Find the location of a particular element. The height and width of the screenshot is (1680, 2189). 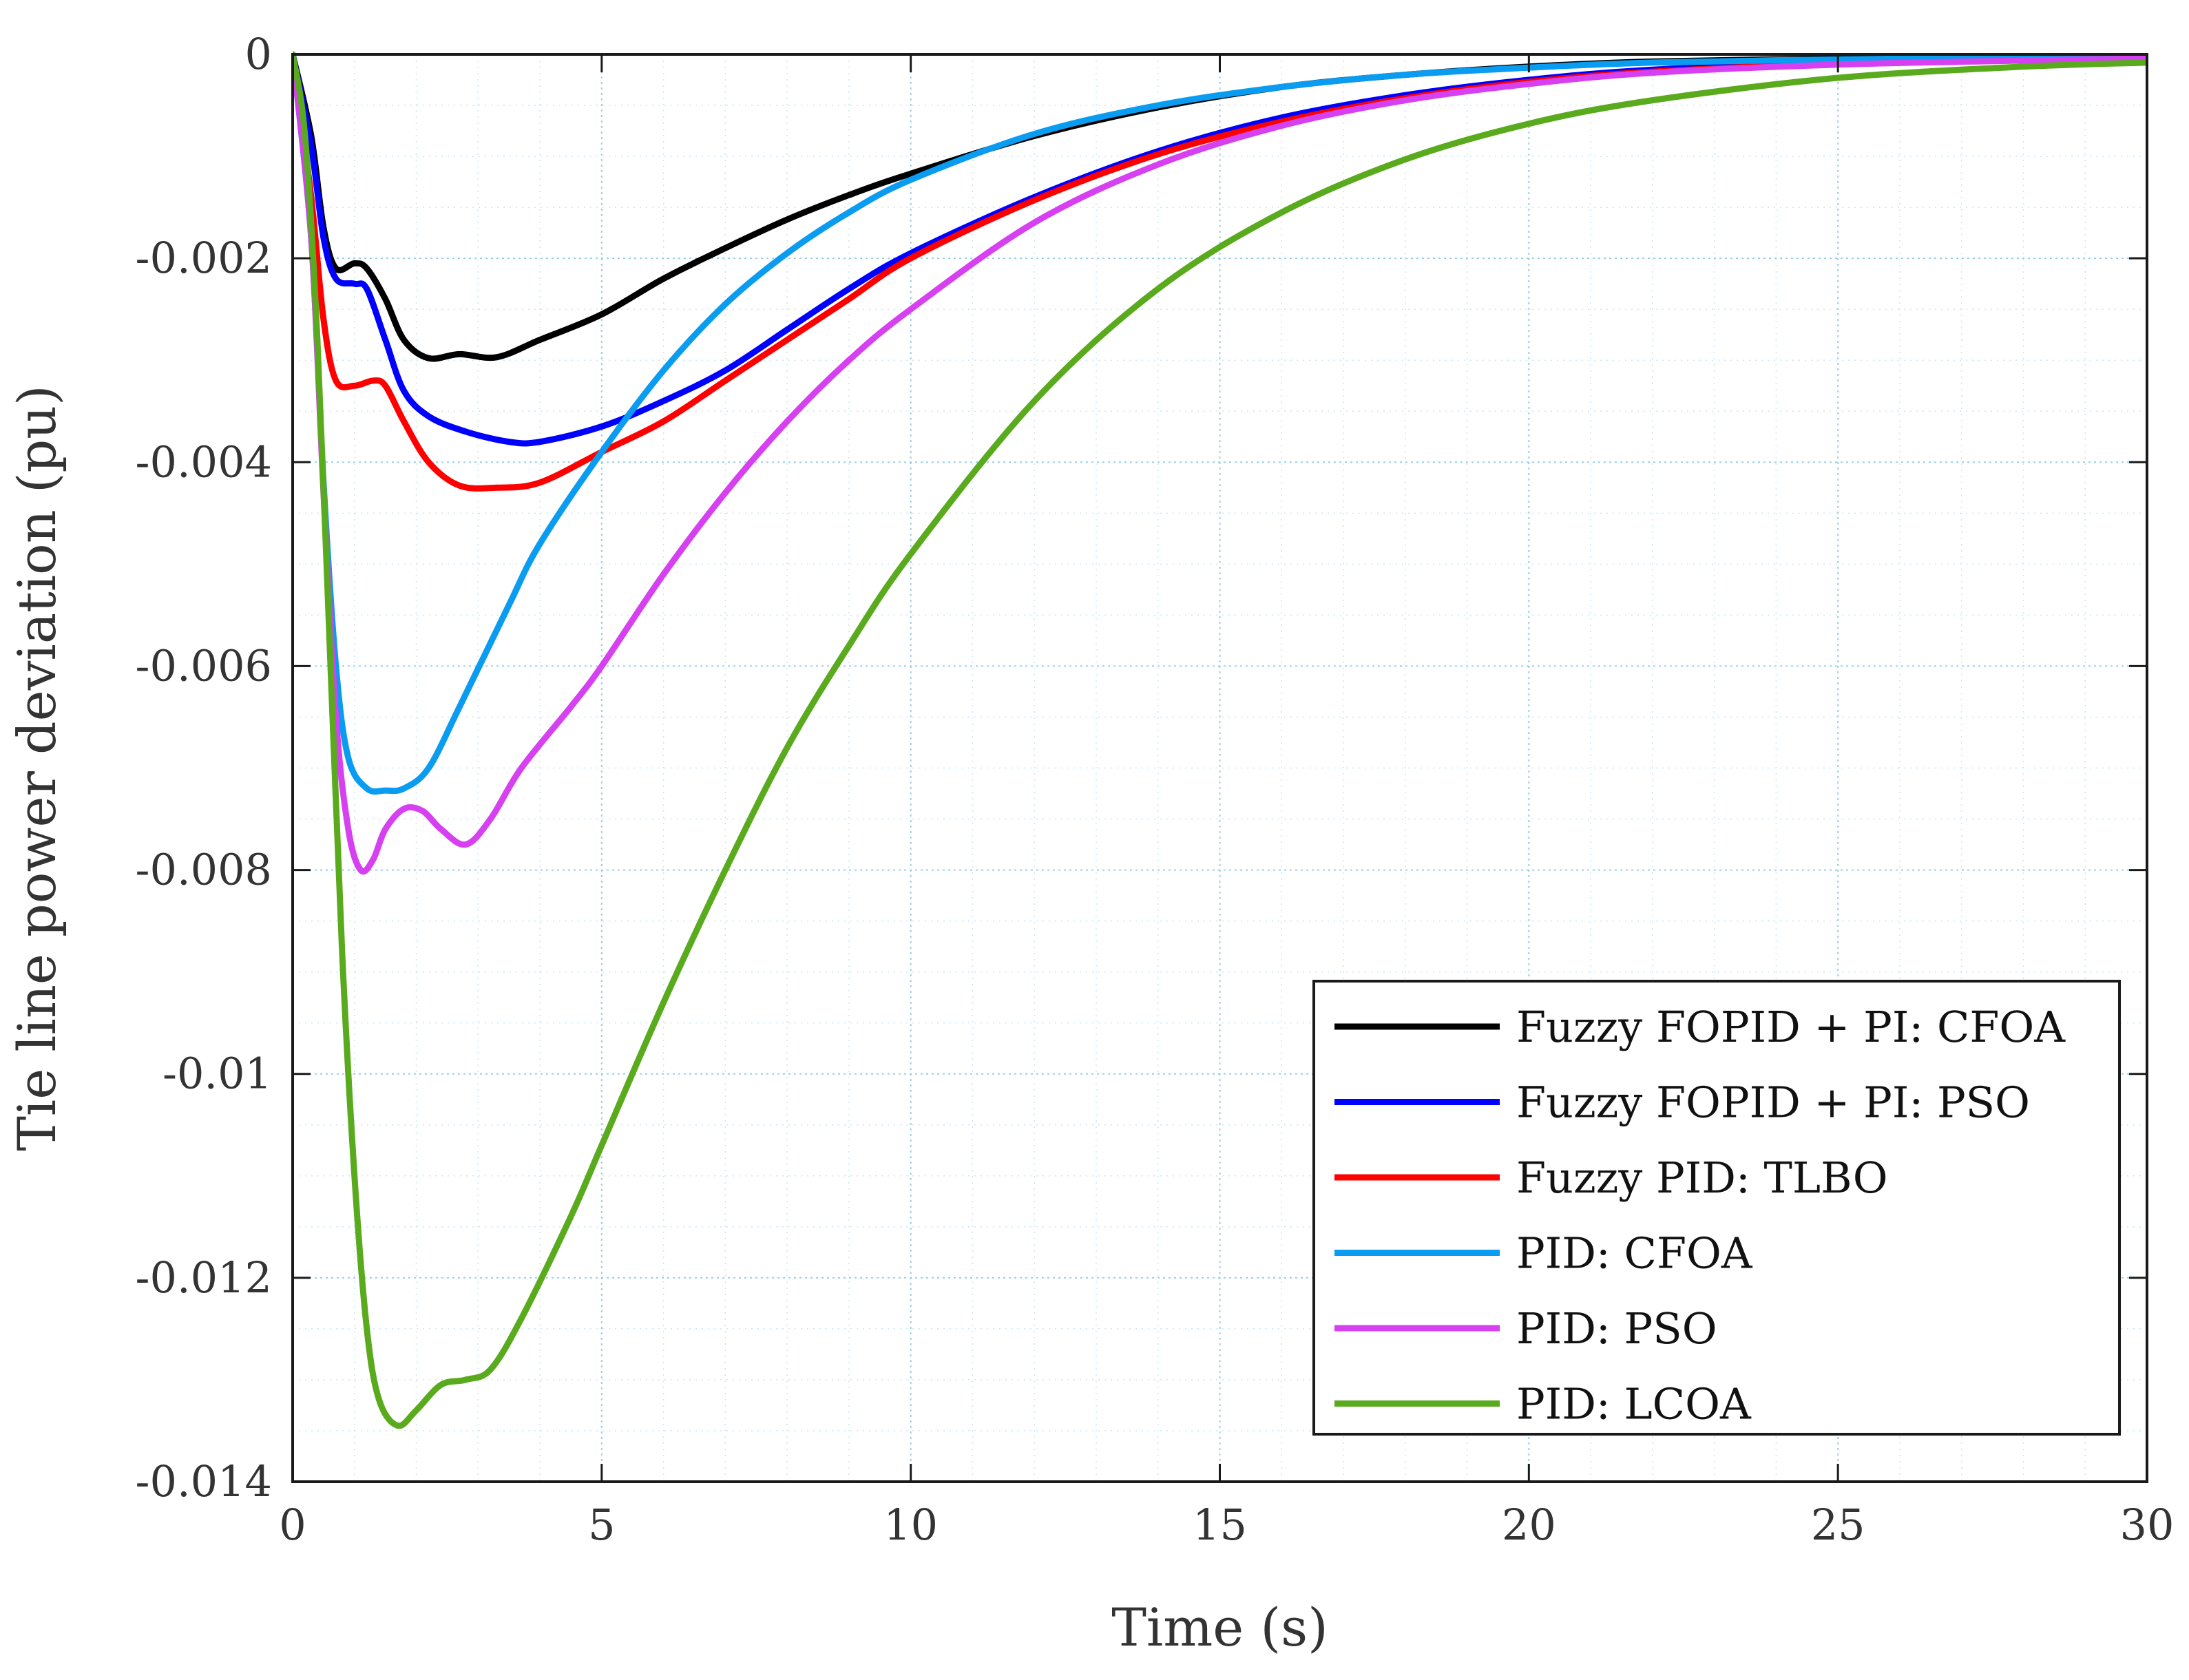

legend-box is located at coordinates (1716, 1208).